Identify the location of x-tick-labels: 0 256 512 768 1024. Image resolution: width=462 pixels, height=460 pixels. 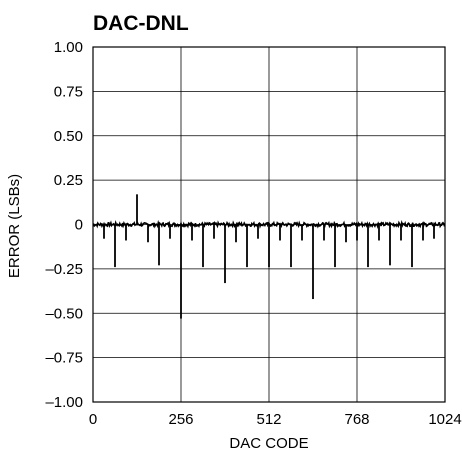
(275, 419).